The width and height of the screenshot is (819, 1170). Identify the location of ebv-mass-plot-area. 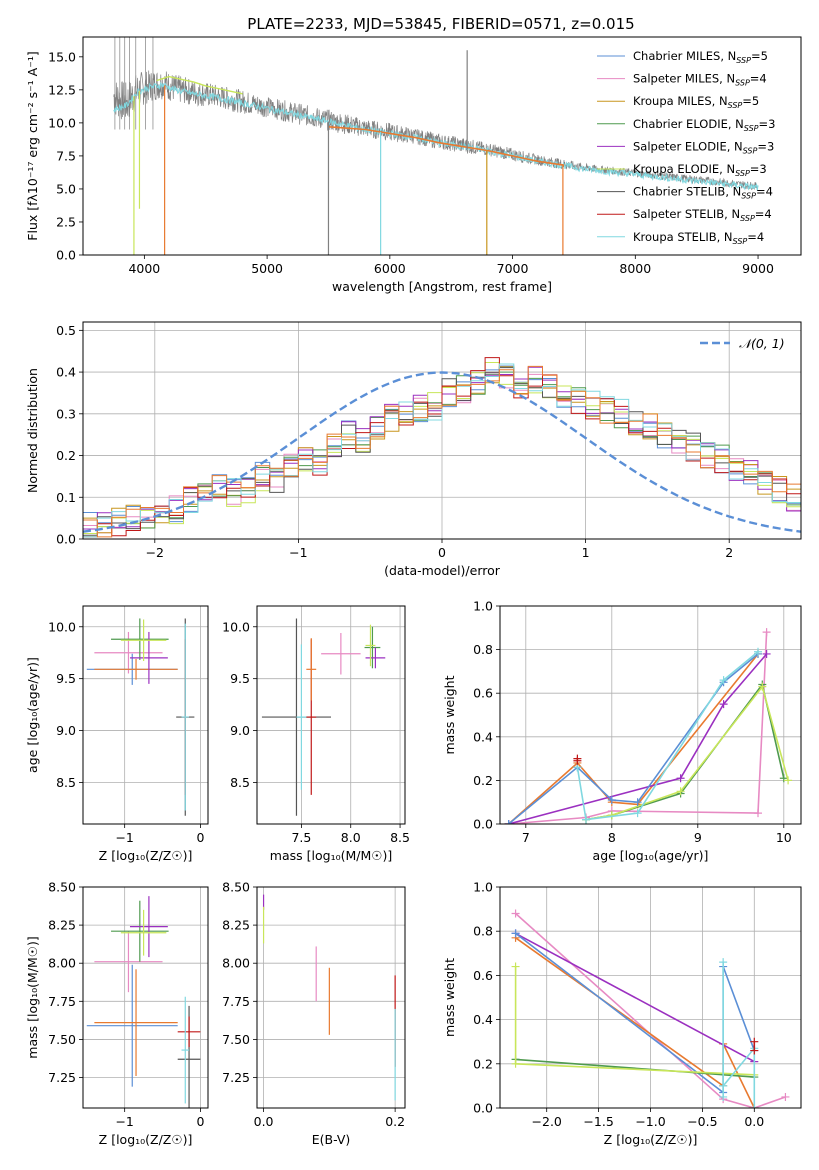
(329, 997).